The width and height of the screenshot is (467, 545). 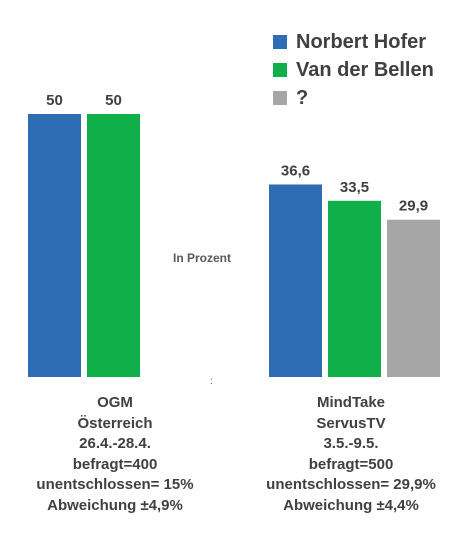 What do you see at coordinates (302, 97) in the screenshot?
I see `legend-label: ?` at bounding box center [302, 97].